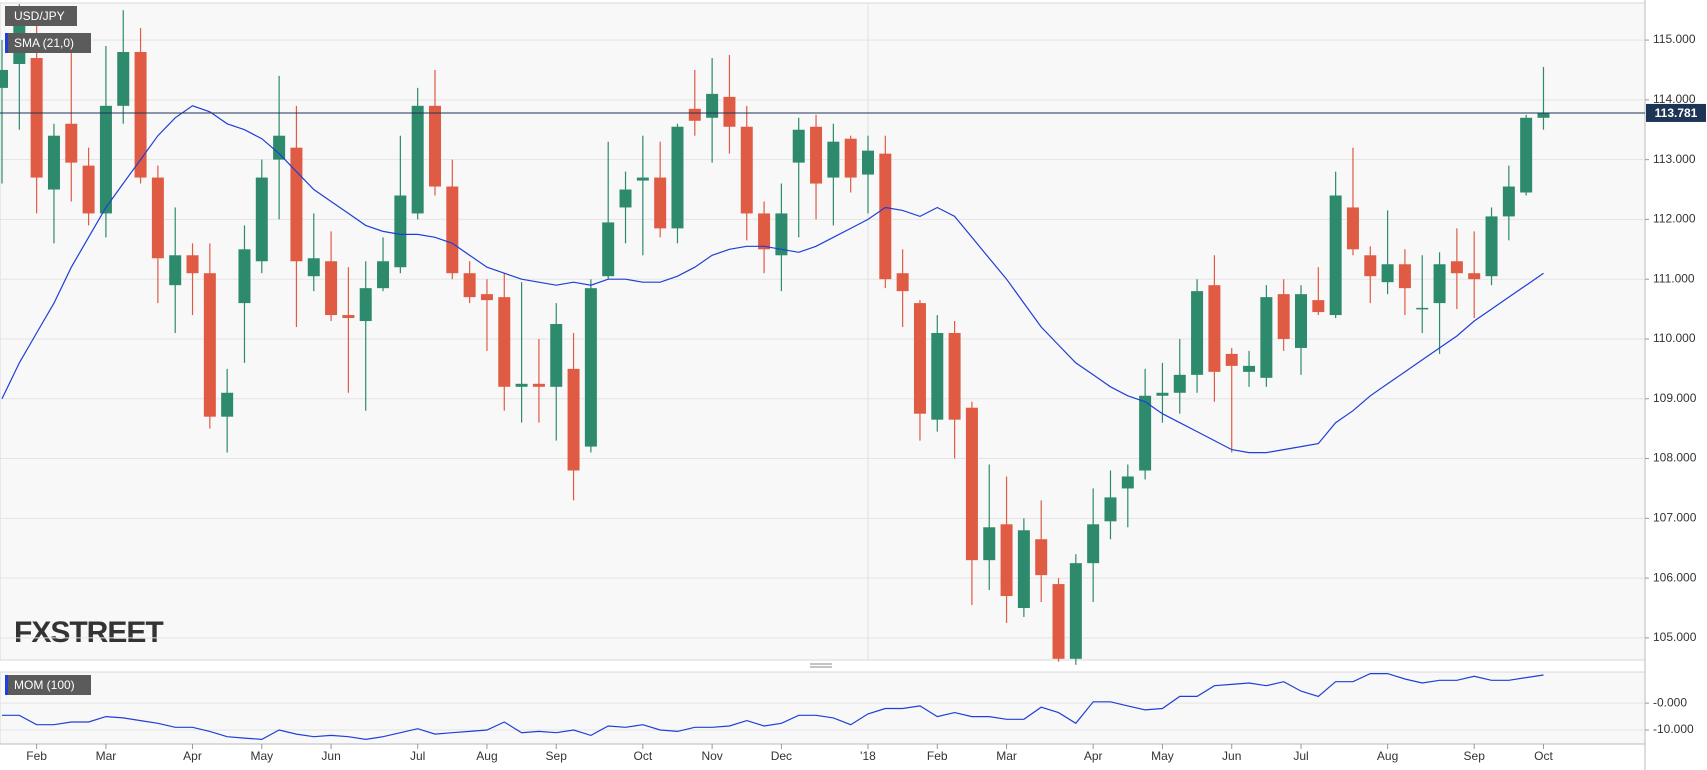  Describe the element at coordinates (1674, 278) in the screenshot. I see `y-tick-label: 111.000` at that location.